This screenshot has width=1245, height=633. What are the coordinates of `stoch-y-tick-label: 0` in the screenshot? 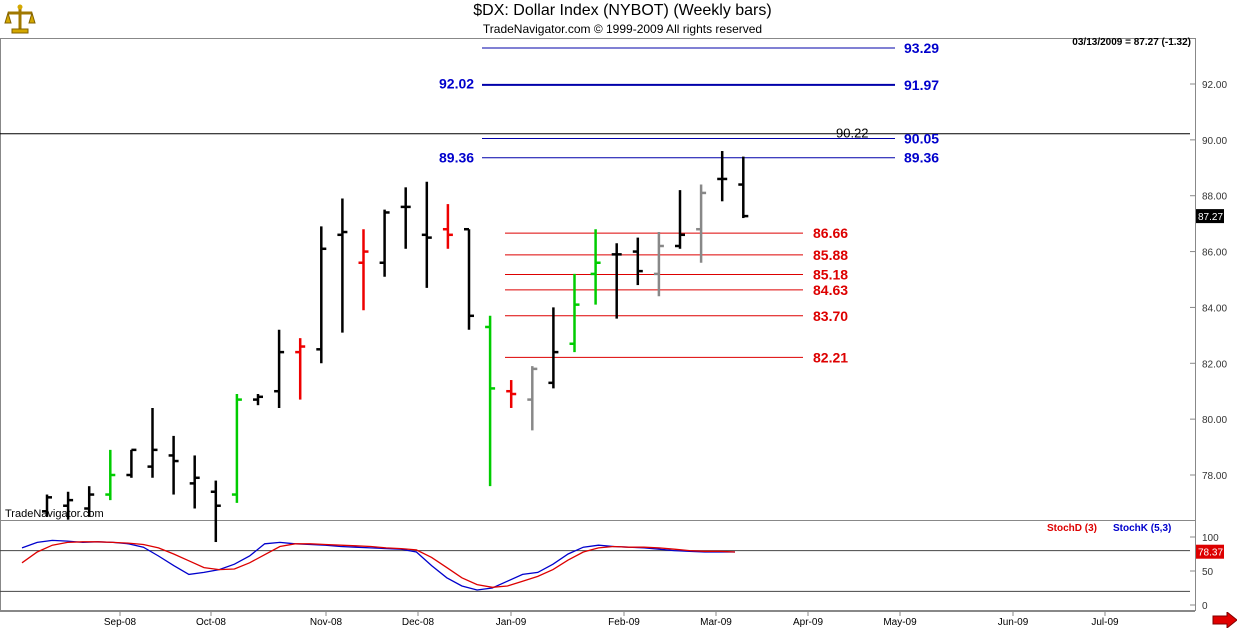 It's located at (1205, 606).